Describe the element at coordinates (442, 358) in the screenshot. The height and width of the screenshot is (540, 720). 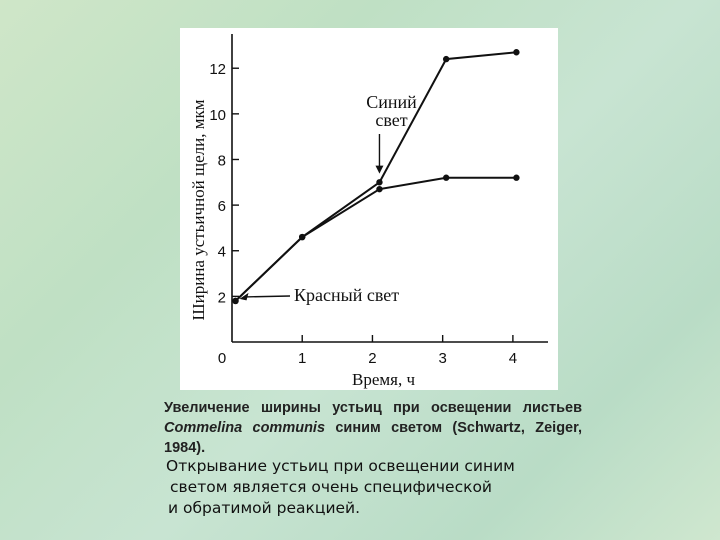
I see `x-tick-label-3: 3` at that location.